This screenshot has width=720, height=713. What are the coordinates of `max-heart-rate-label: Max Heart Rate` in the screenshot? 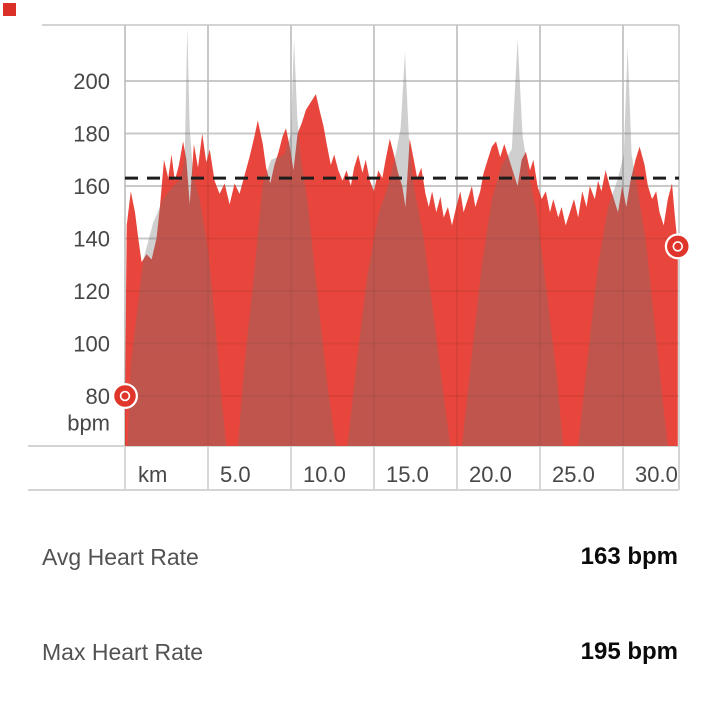 It's located at (123, 652).